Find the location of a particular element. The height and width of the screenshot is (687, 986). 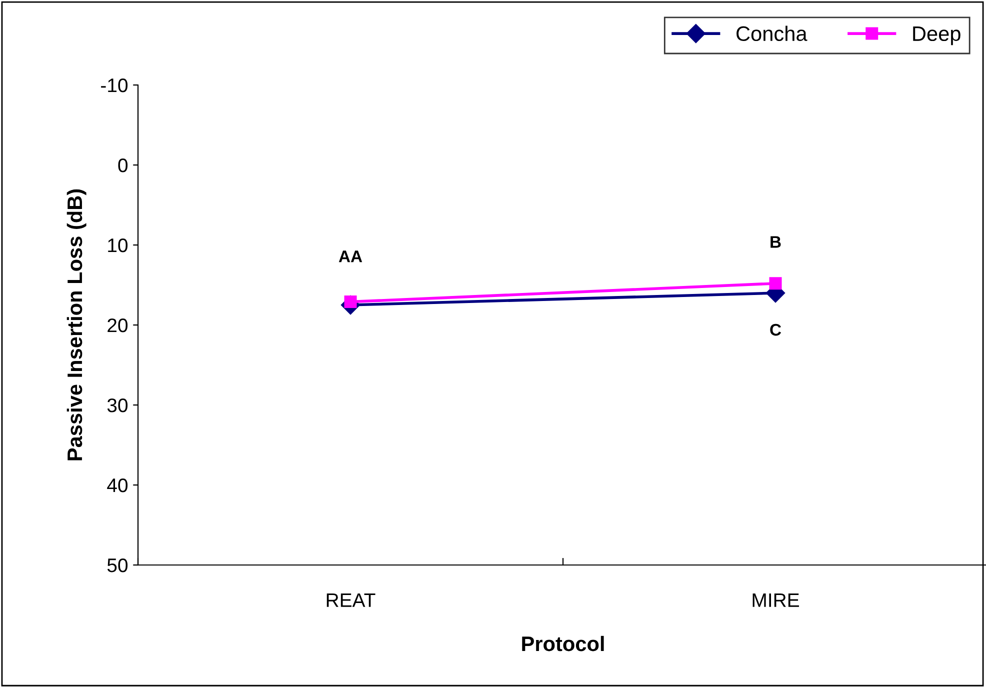

y-axis-title: Passive Insertion Loss (dB) is located at coordinates (76, 324).